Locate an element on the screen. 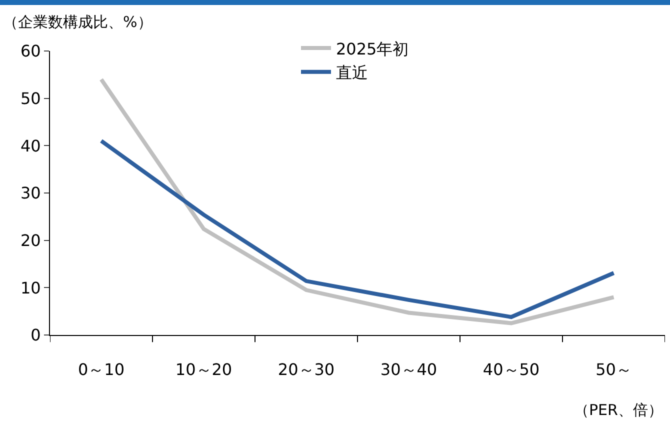  x-tick-label: 10～20 is located at coordinates (203, 370).